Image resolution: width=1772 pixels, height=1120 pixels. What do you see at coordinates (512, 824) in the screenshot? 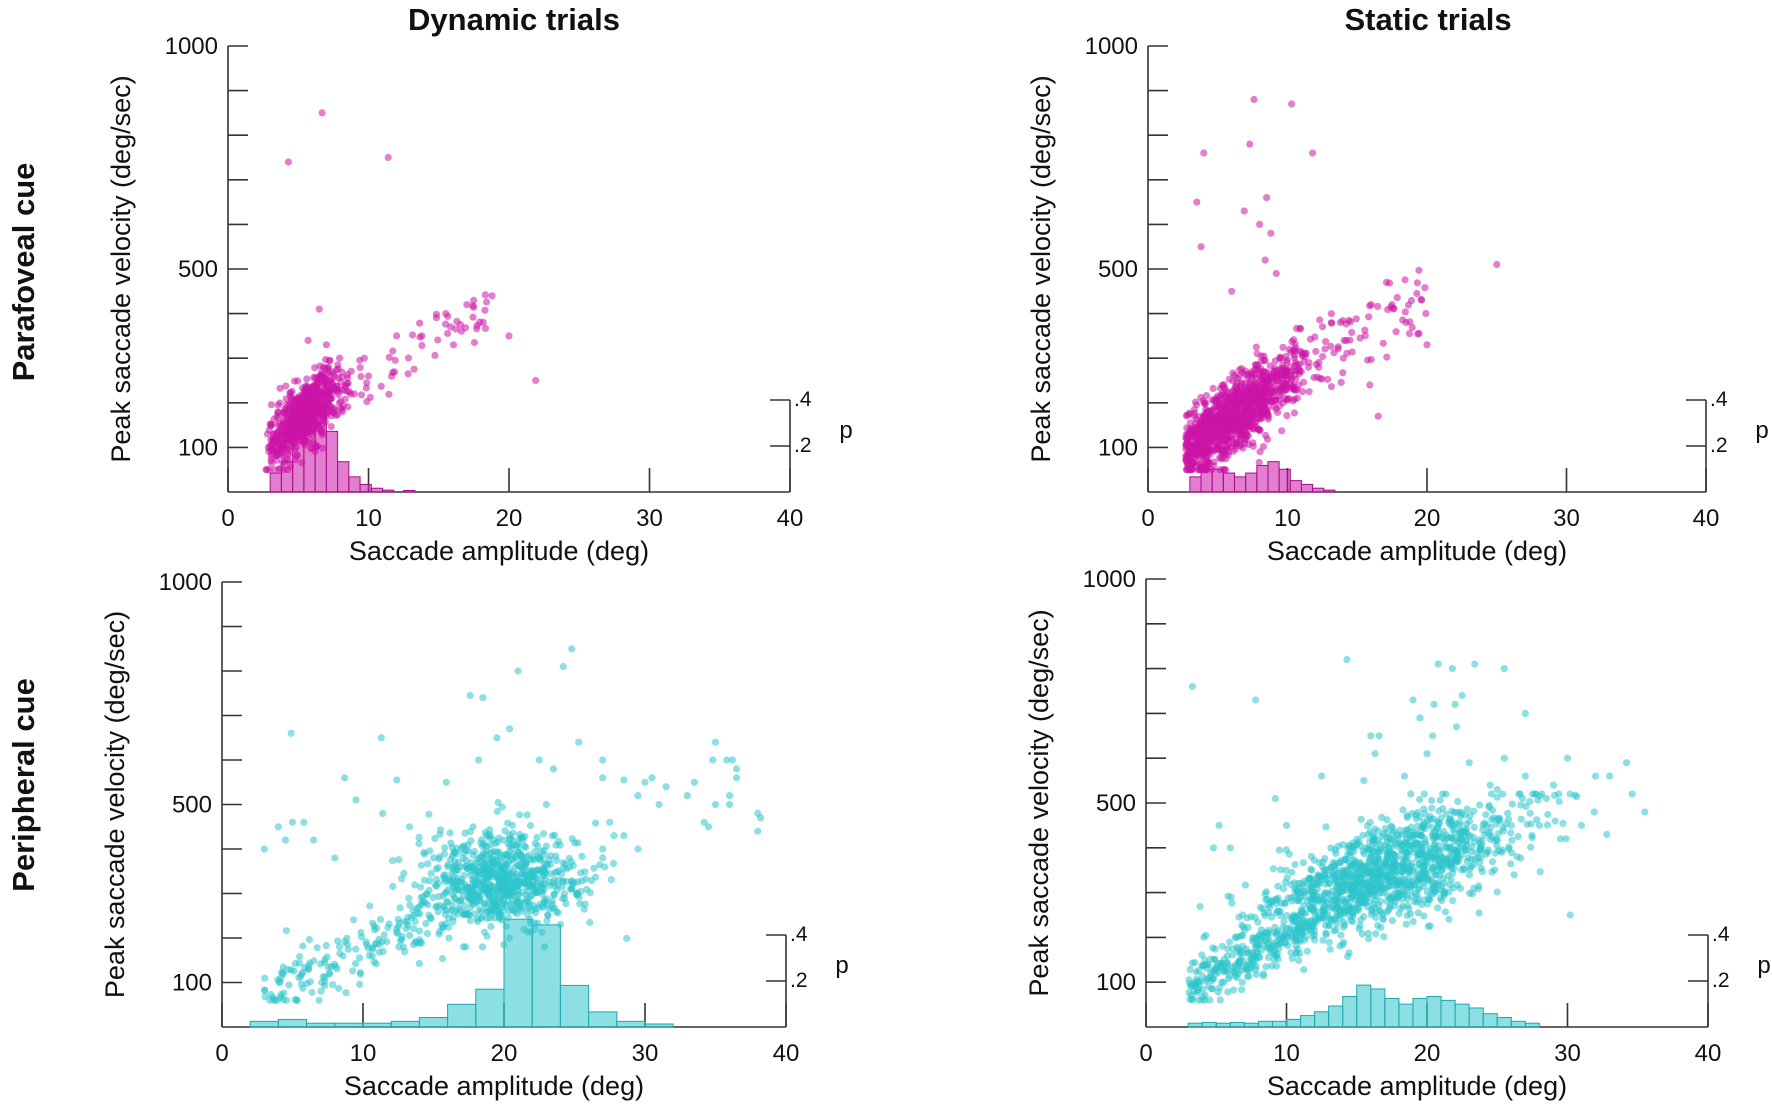
I see `scatter-points` at bounding box center [512, 824].